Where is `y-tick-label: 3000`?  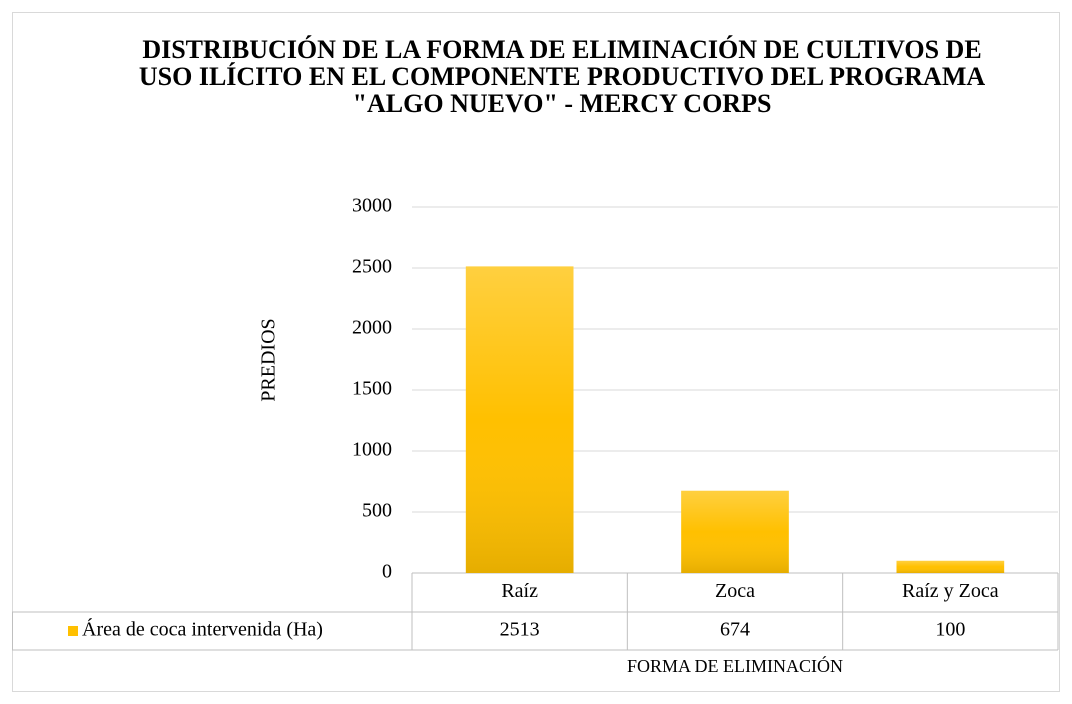 y-tick-label: 3000 is located at coordinates (372, 206).